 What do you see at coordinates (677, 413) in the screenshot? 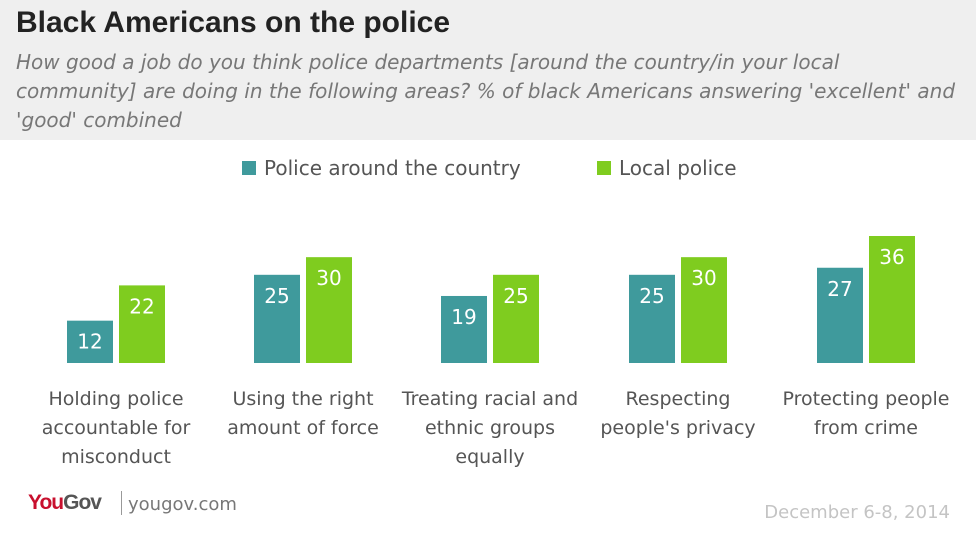
I see `category-label-3: Respecting people's privacy` at bounding box center [677, 413].